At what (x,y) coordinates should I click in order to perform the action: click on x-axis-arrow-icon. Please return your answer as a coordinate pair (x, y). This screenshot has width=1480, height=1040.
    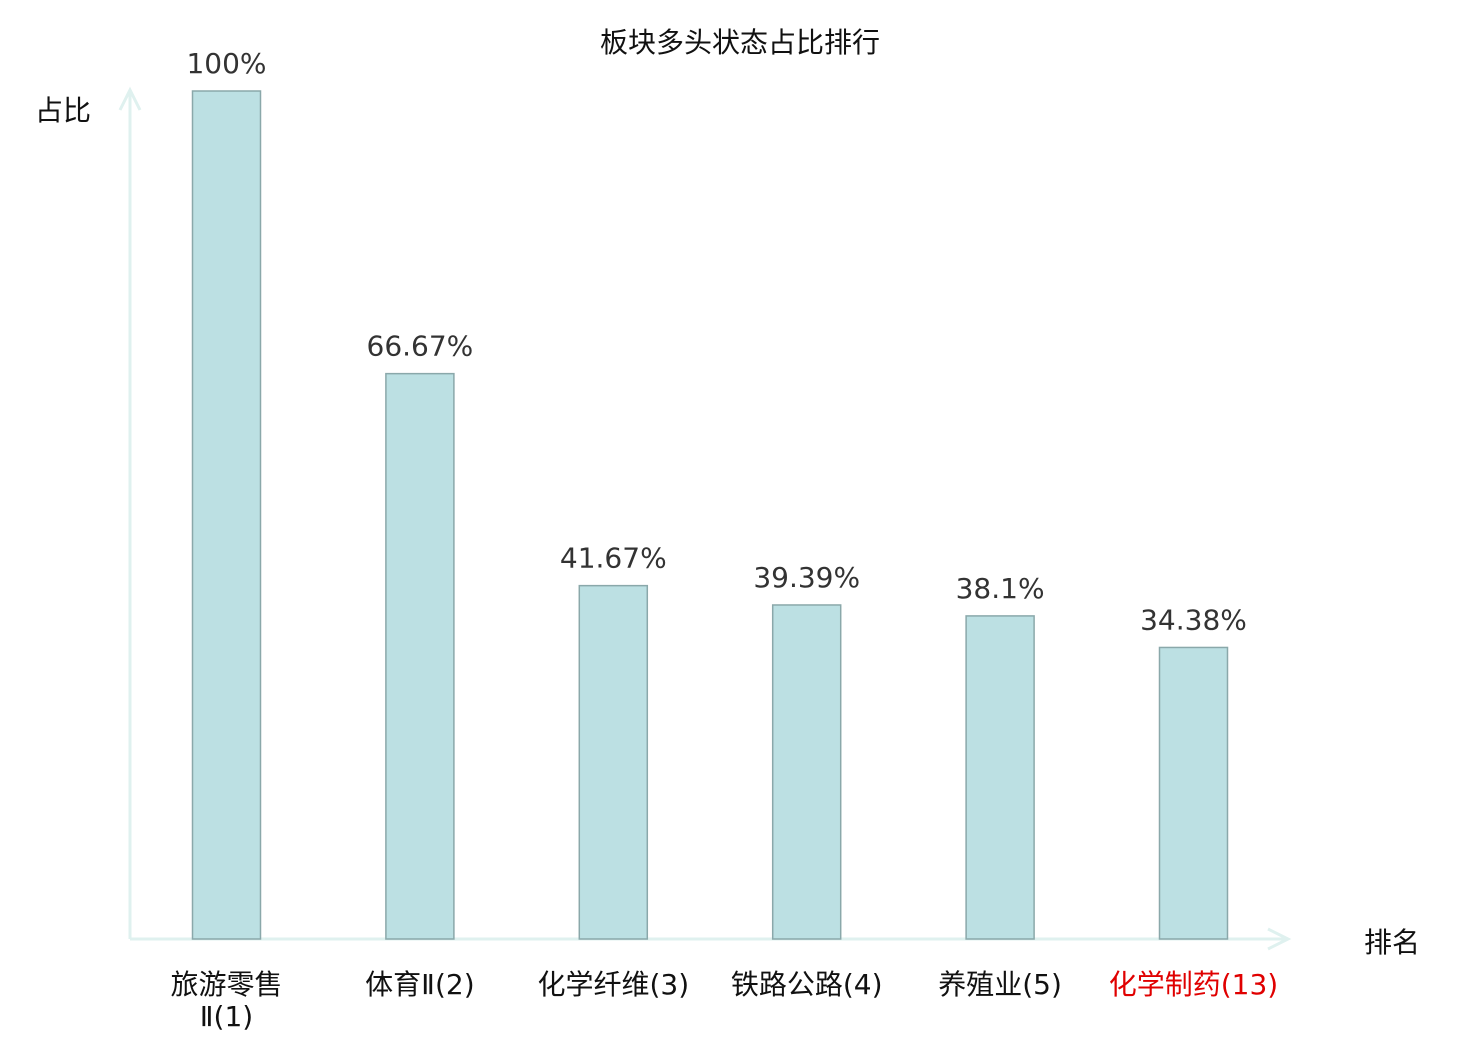
    Looking at the image, I should click on (1279, 939).